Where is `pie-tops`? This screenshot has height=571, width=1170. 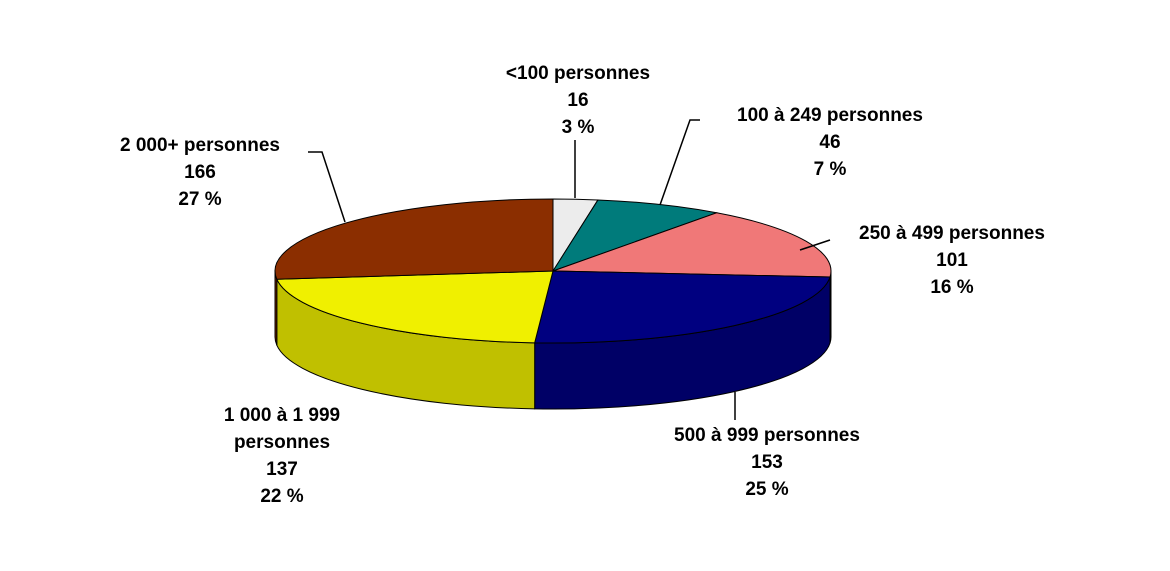
pie-tops is located at coordinates (553, 271).